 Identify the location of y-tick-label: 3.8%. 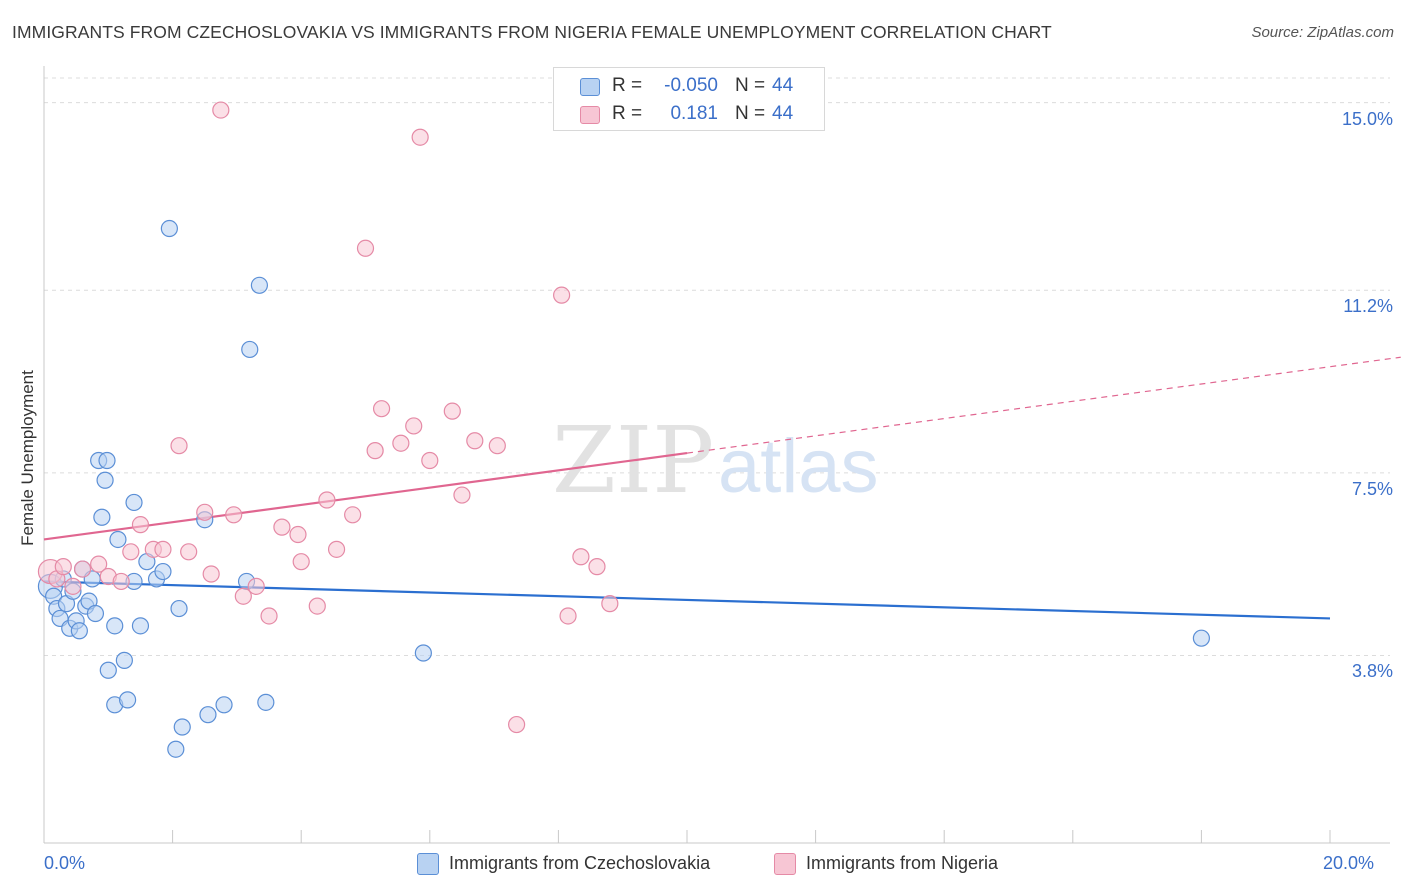
(1372, 671).